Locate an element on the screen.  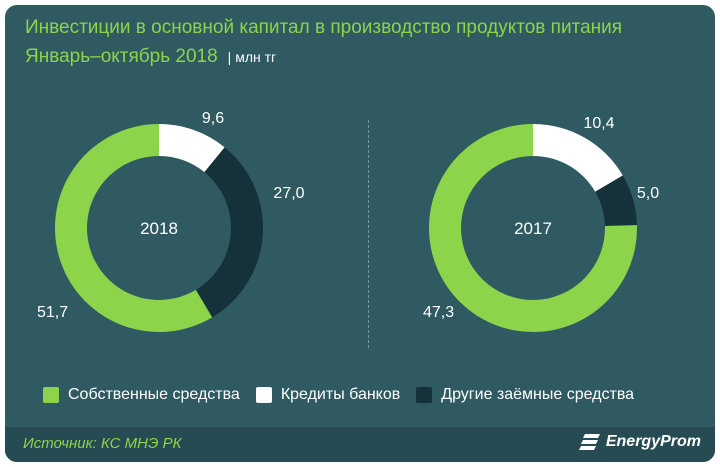
legend-swatch-other-borrowed is located at coordinates (424, 395).